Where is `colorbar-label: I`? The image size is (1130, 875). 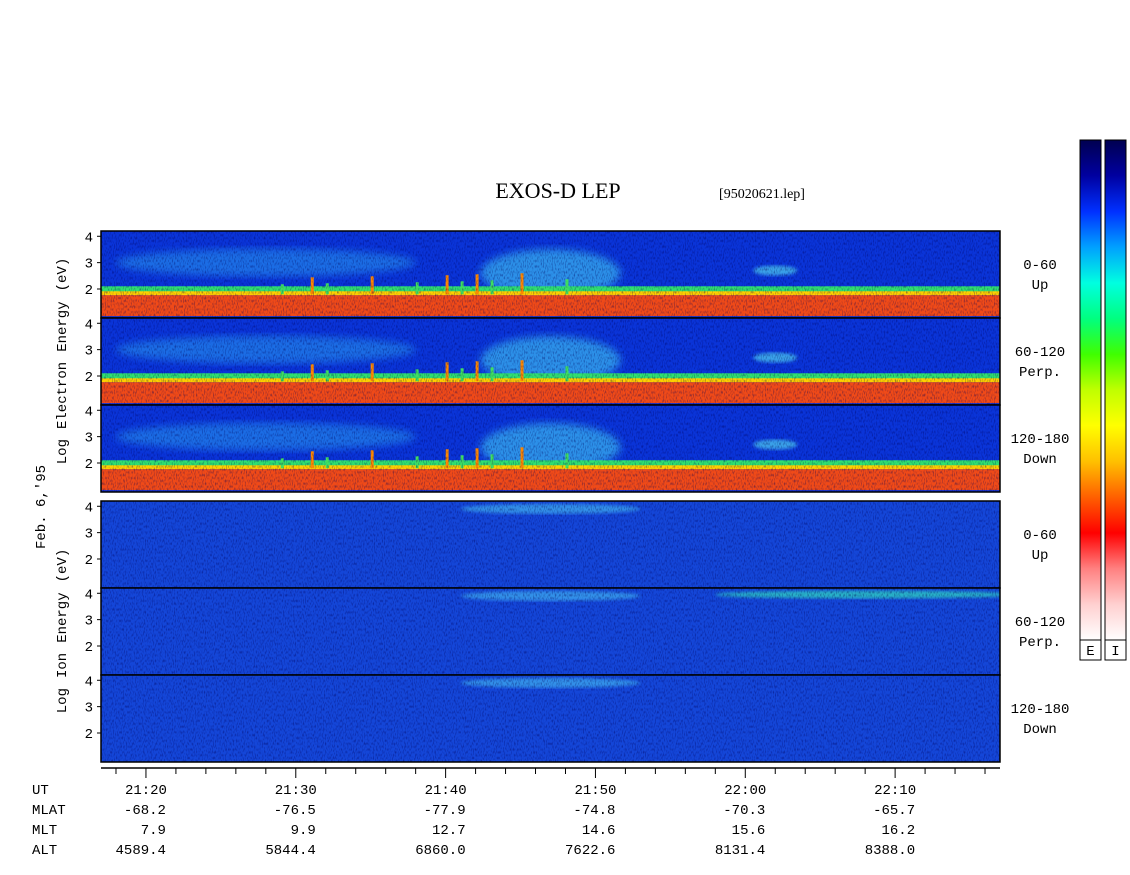 colorbar-label: I is located at coordinates (1115, 652).